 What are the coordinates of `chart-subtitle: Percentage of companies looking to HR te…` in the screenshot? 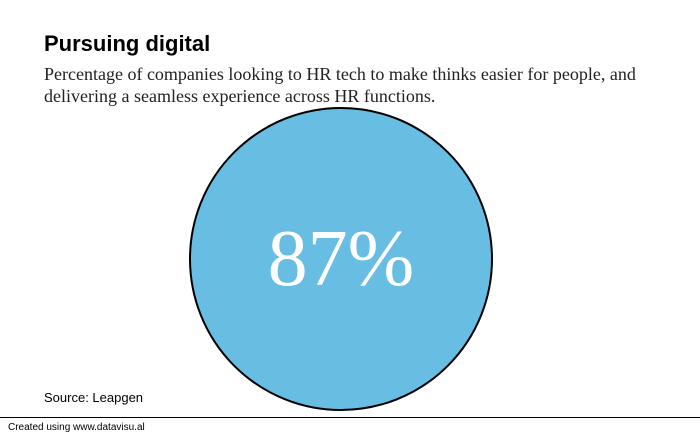 It's located at (340, 85).